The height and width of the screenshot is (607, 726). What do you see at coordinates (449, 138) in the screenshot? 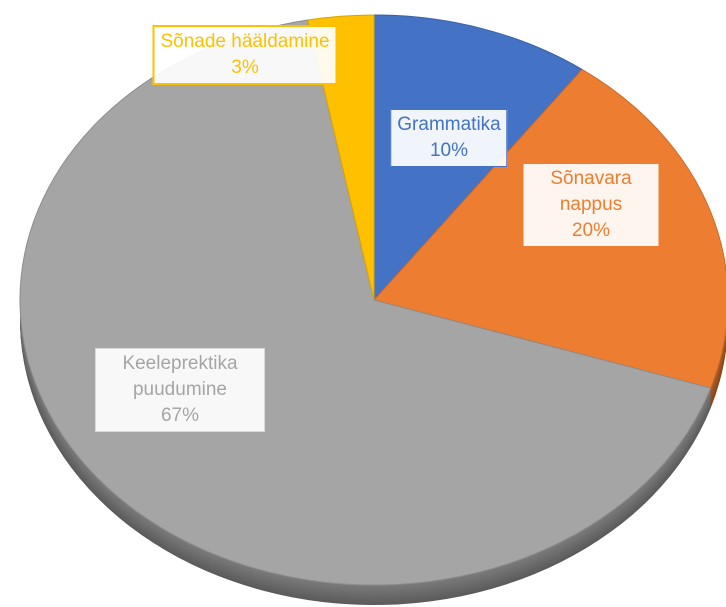
I see `data-label: Grammatika 10%` at bounding box center [449, 138].